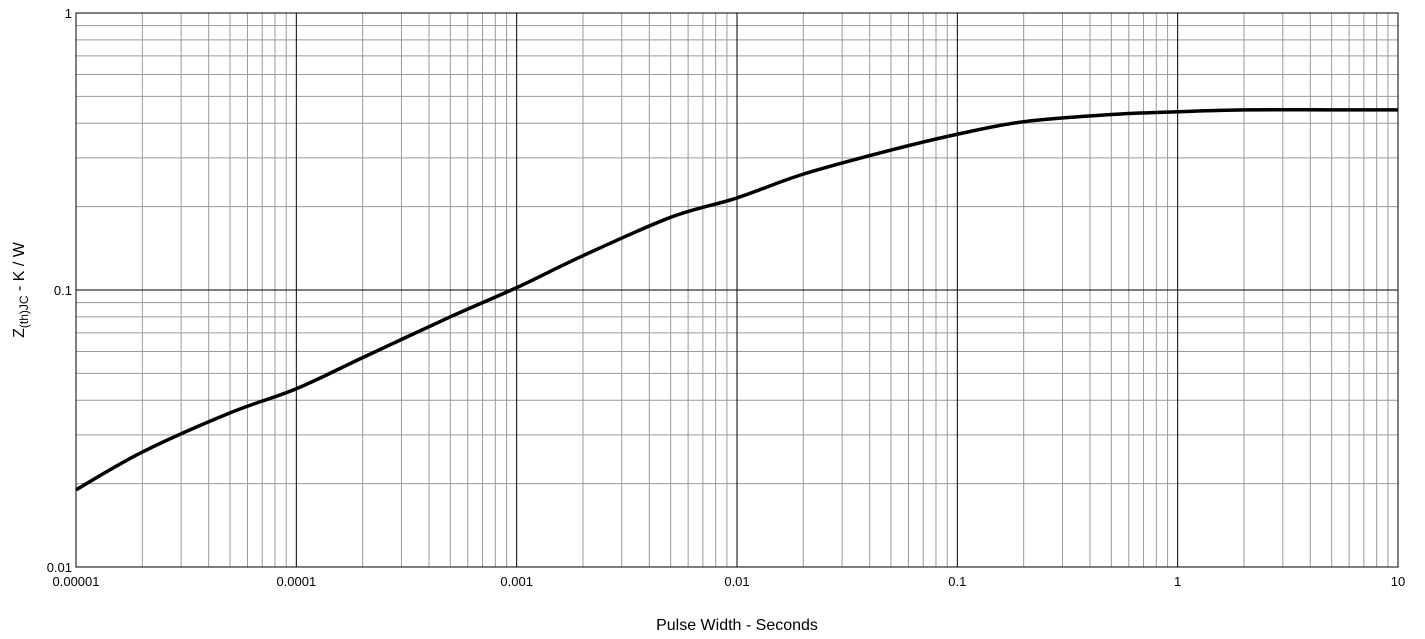 This screenshot has height=639, width=1425. I want to click on y-tick-label: 0.1, so click(63, 290).